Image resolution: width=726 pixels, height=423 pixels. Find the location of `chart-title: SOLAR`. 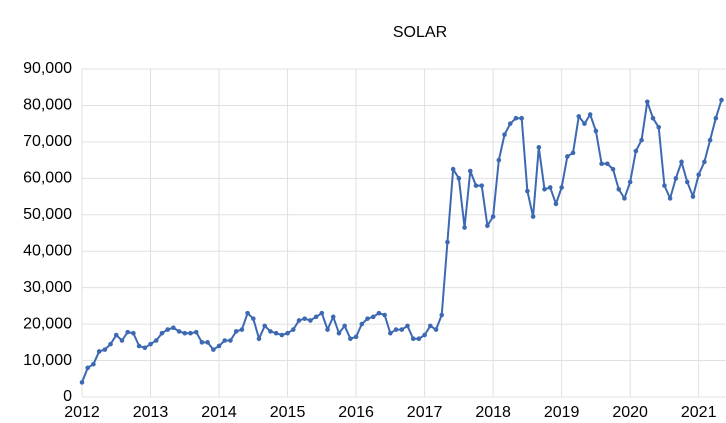

chart-title: SOLAR is located at coordinates (420, 32).